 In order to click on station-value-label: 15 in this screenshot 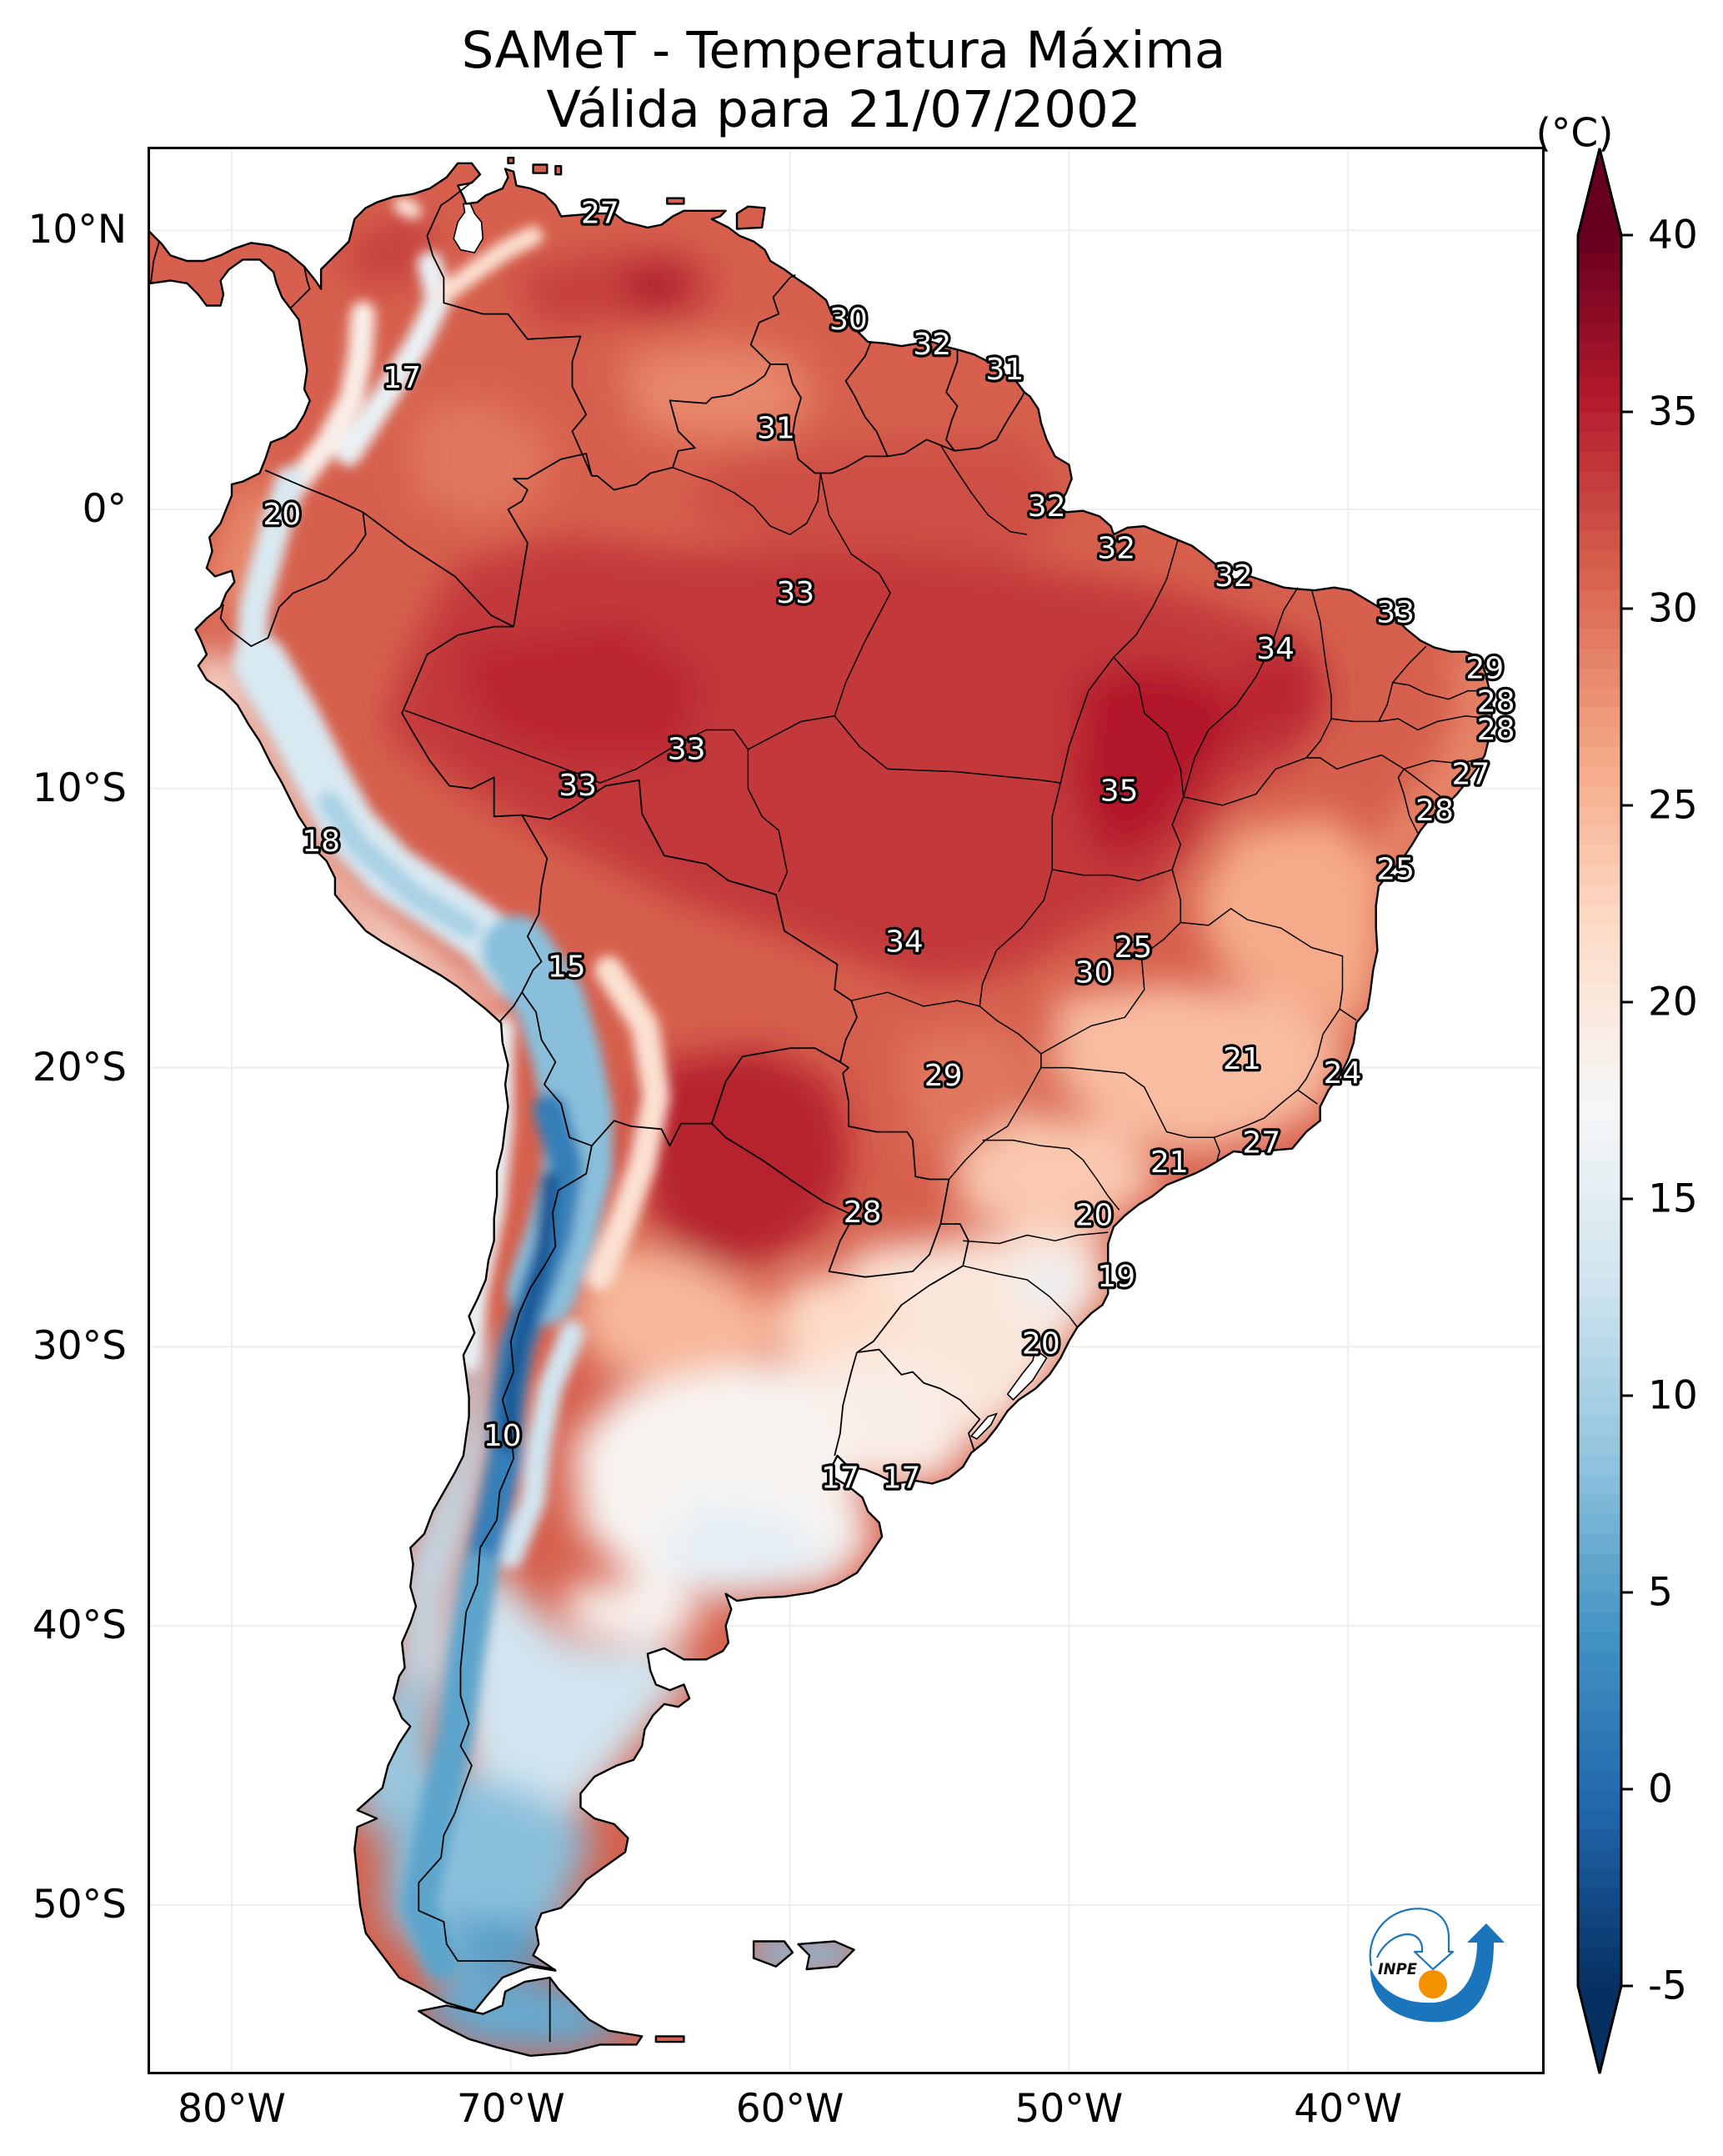, I will do `click(567, 967)`.